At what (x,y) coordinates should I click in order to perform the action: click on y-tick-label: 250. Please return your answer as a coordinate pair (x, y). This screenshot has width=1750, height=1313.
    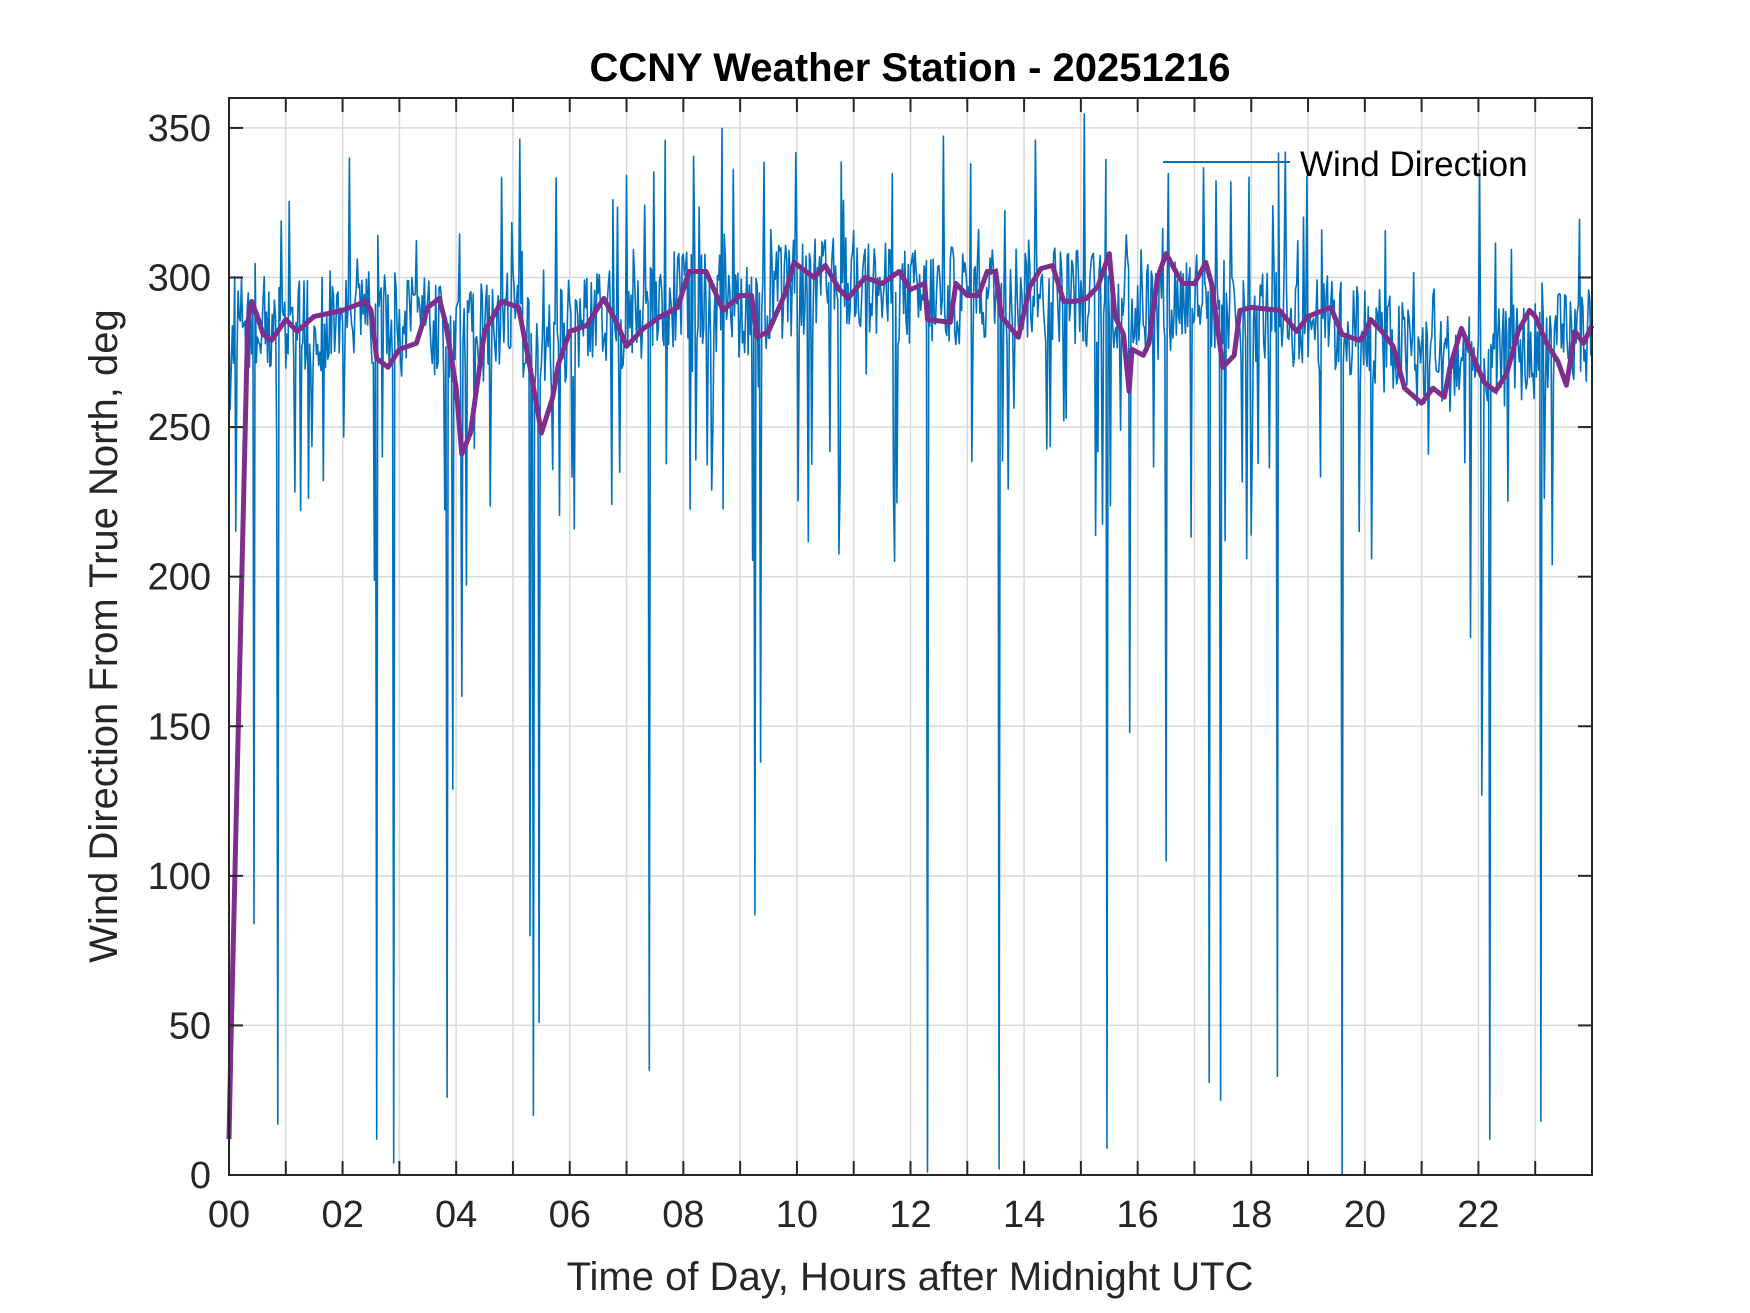
    Looking at the image, I should click on (179, 428).